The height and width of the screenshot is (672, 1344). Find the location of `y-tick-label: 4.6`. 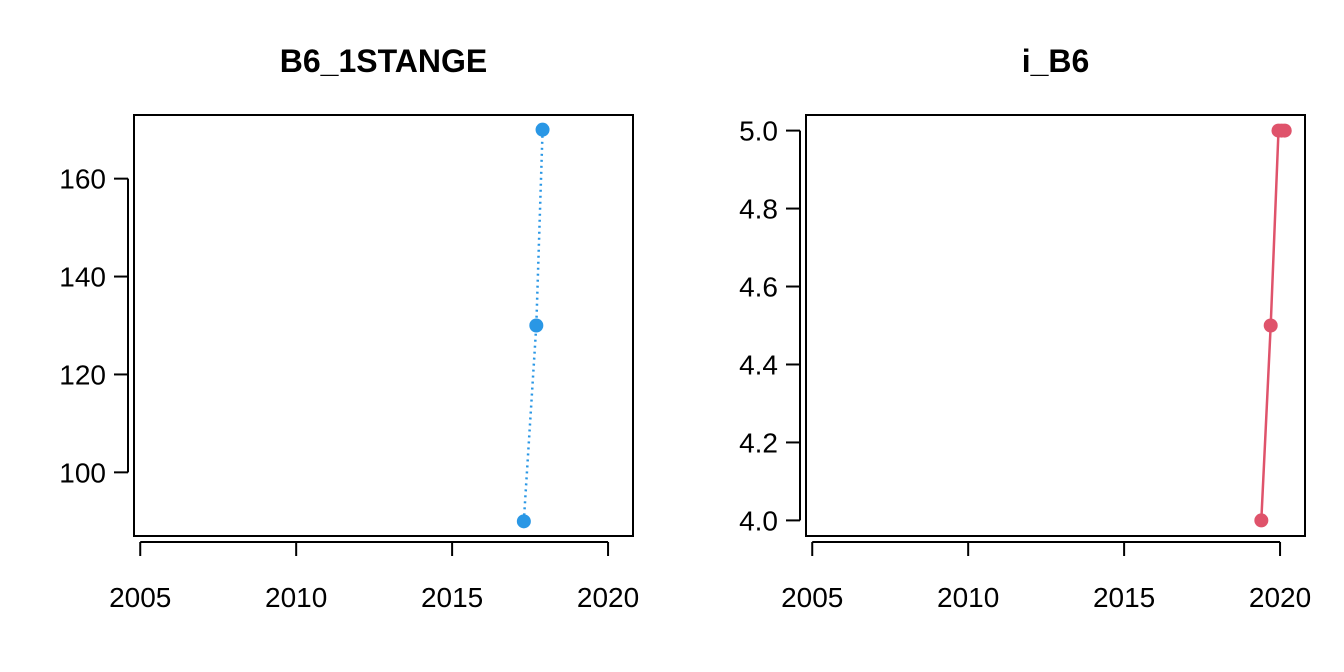

y-tick-label: 4.6 is located at coordinates (758, 287).